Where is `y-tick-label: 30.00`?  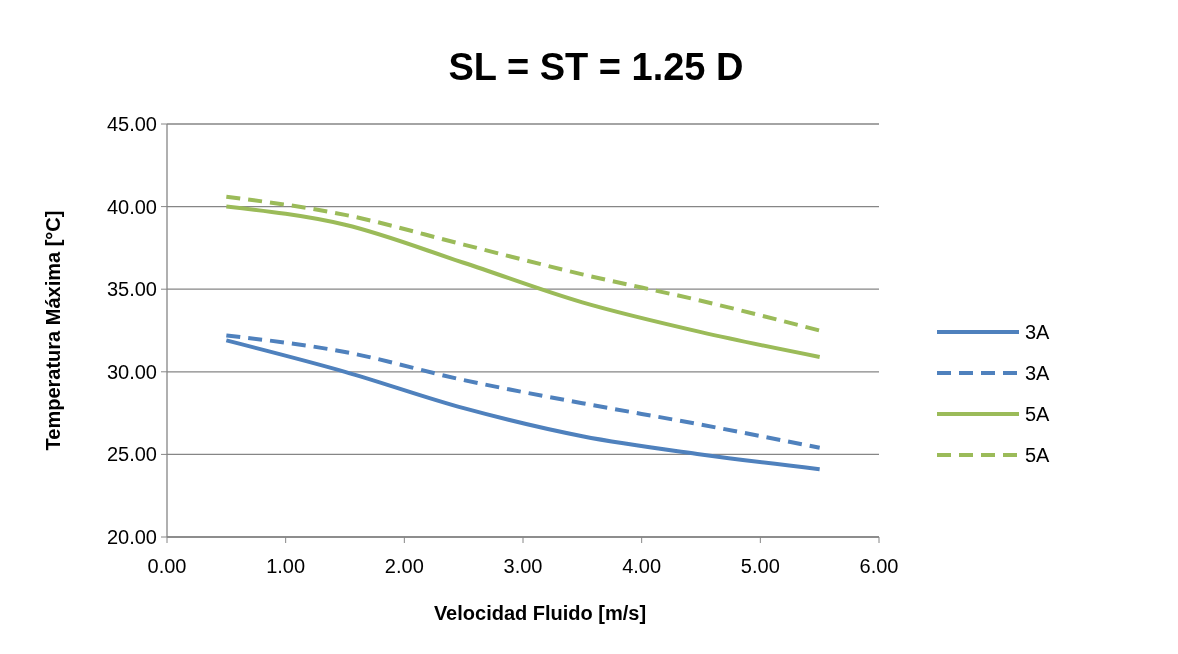
y-tick-label: 30.00 is located at coordinates (131, 371).